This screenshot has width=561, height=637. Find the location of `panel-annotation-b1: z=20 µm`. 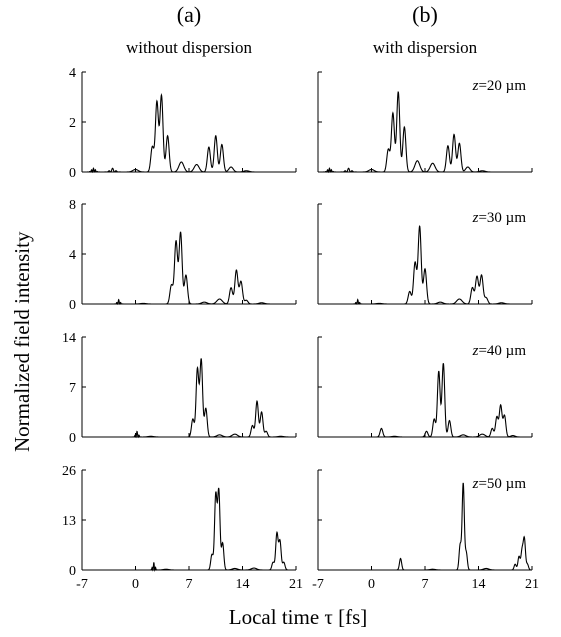

panel-annotation-b1: z=20 µm is located at coordinates (499, 86).